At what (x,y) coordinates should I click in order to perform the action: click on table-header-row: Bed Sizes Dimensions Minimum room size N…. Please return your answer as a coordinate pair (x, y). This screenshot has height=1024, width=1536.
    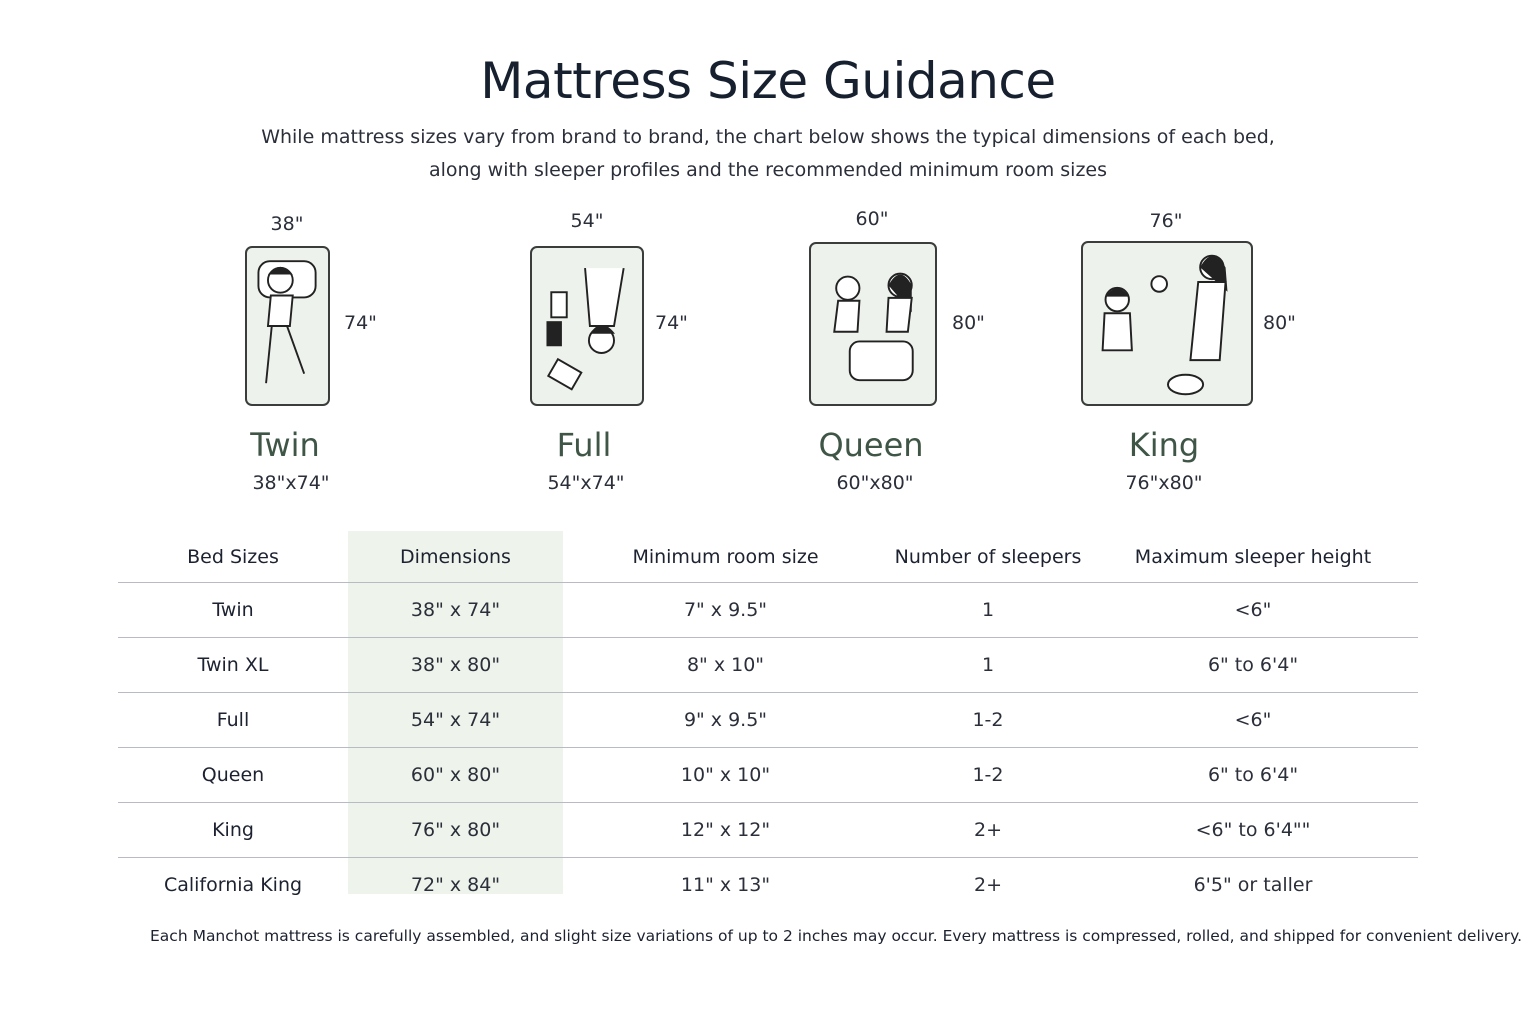
    Looking at the image, I should click on (768, 557).